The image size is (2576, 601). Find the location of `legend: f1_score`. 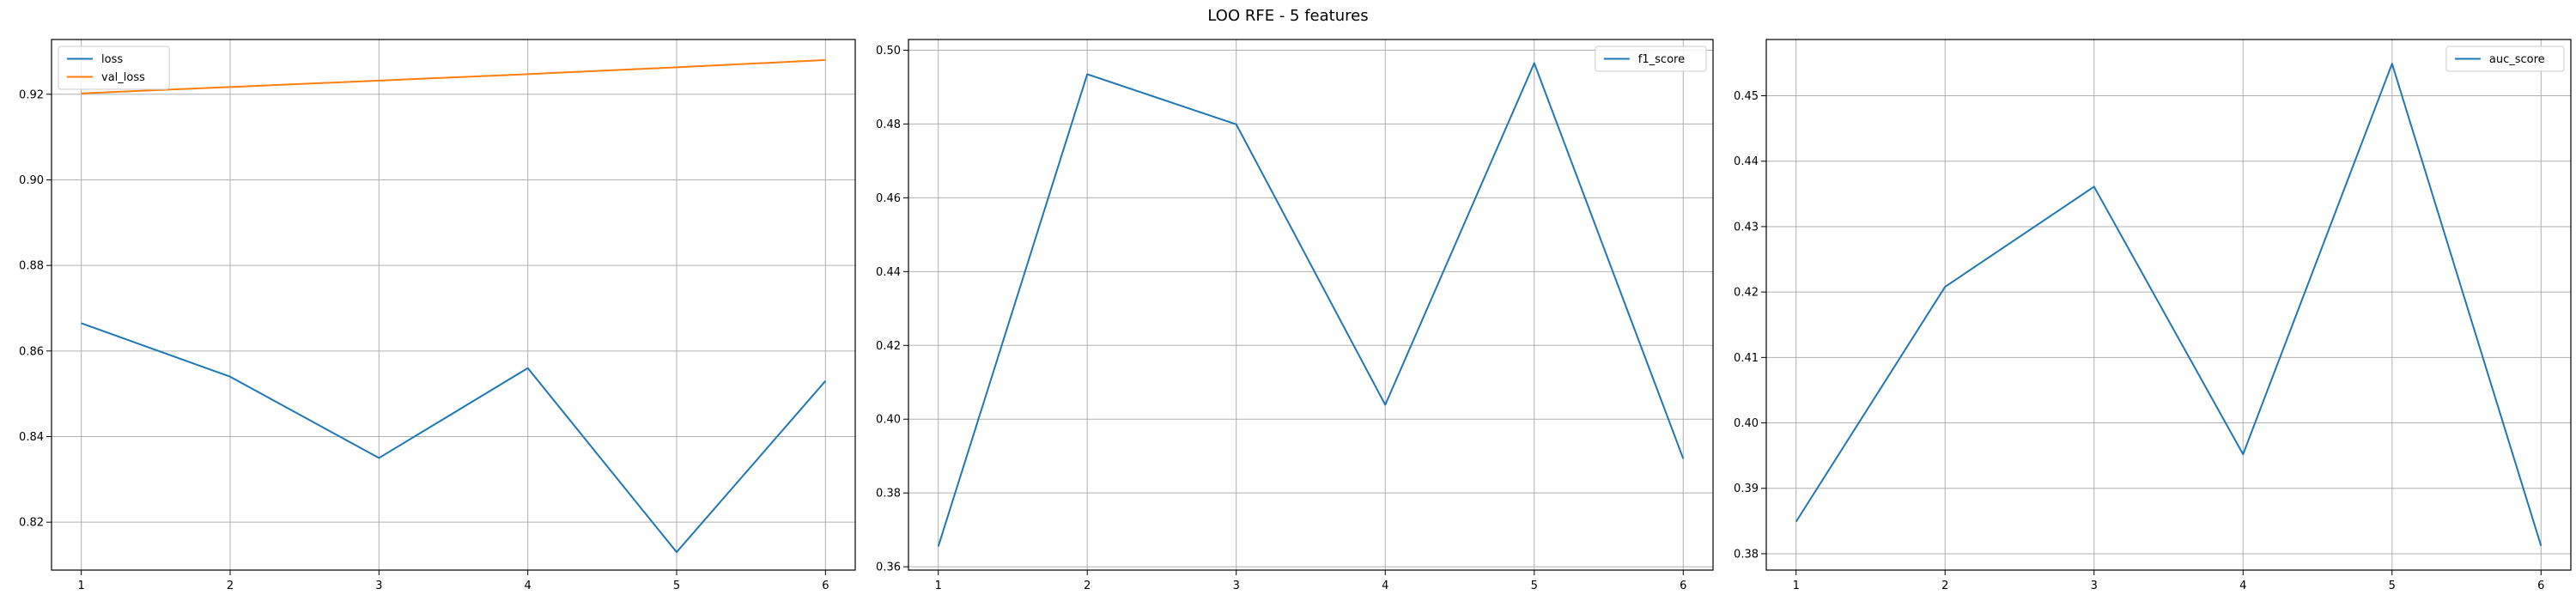

legend: f1_score is located at coordinates (1651, 59).